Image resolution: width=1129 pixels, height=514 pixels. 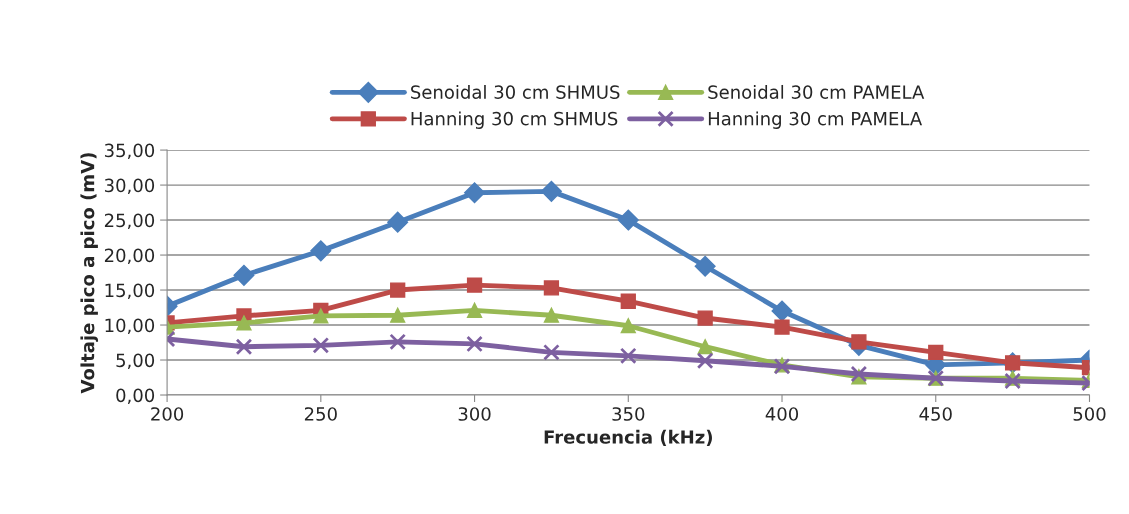 What do you see at coordinates (129, 256) in the screenshot?
I see `y-tick-label: 20,00` at bounding box center [129, 256].